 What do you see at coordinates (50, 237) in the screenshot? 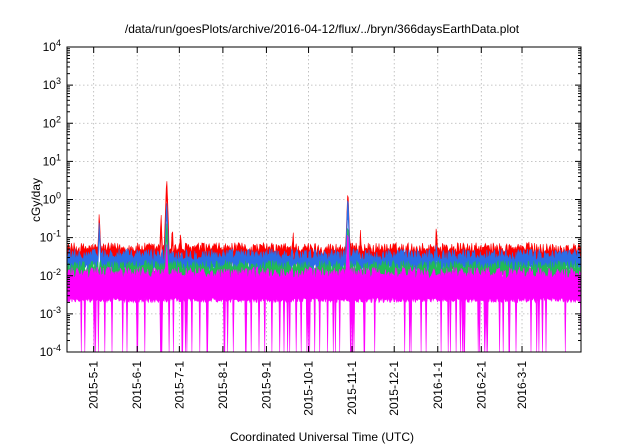
I see `y-tick-label: 10⁻¹` at bounding box center [50, 237].